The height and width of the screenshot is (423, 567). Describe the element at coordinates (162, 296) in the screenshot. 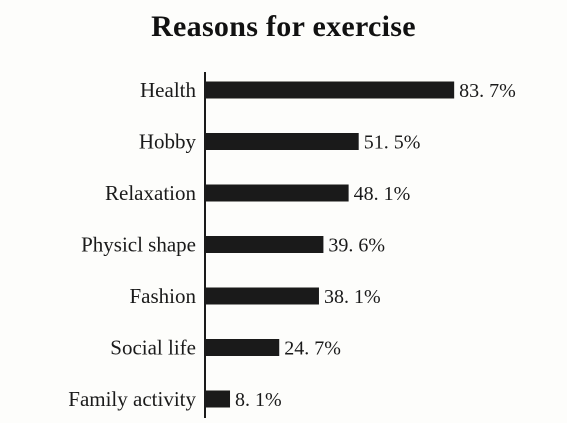

I see `category-label: Fashion` at that location.